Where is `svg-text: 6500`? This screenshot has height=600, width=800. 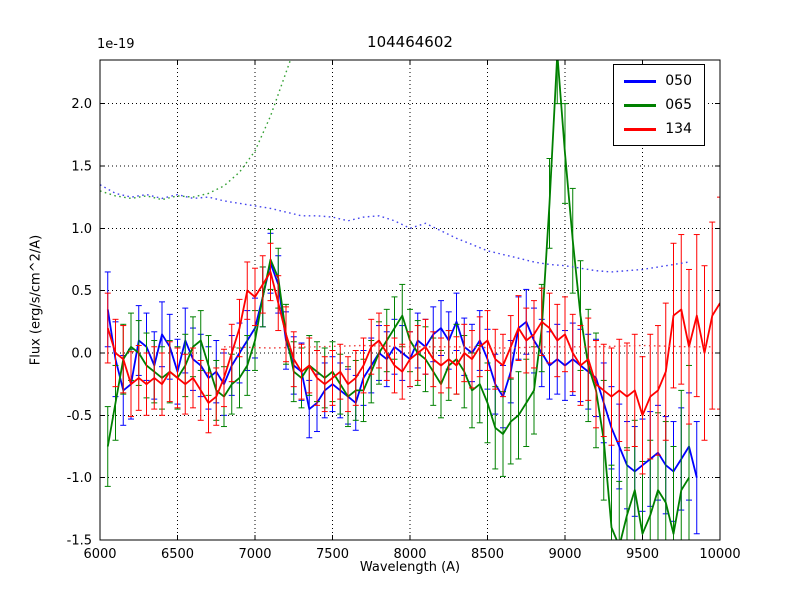
svg-text: 6500 is located at coordinates (177, 554).